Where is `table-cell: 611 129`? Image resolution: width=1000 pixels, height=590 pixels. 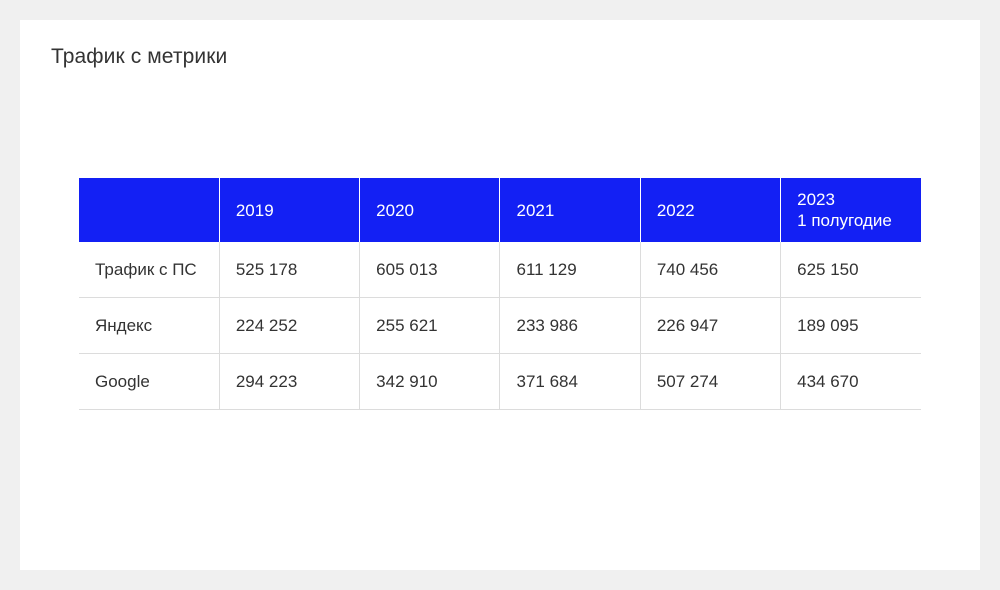 table-cell: 611 129 is located at coordinates (570, 270).